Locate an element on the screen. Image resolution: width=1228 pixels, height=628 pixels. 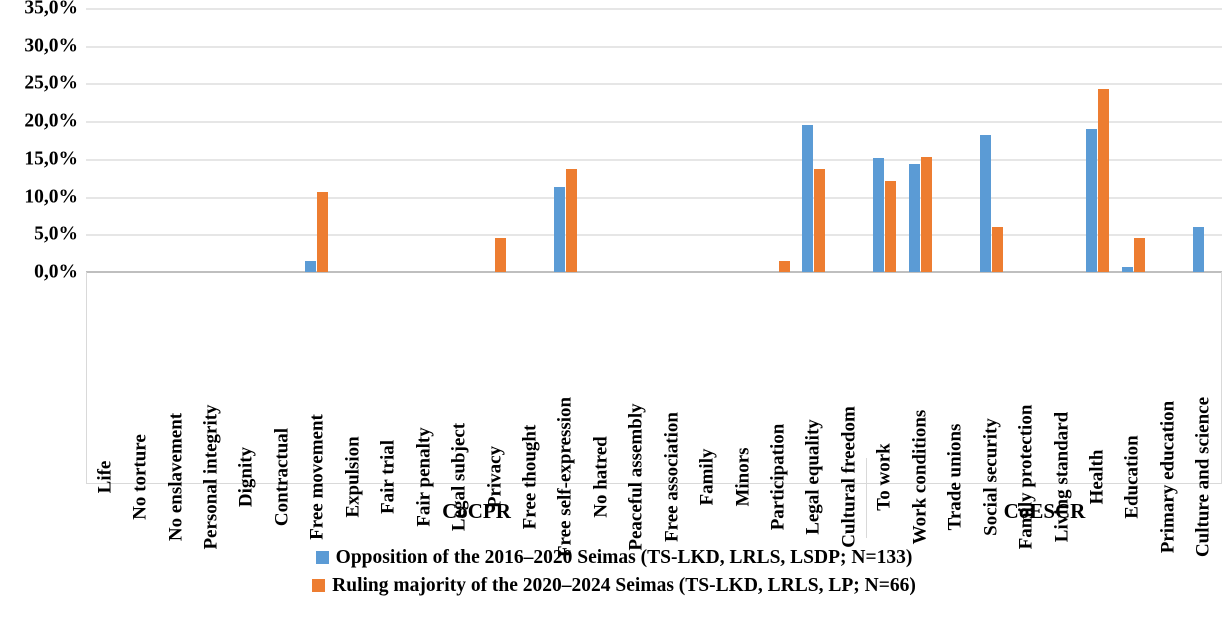
group-label-band: CoCPR CoESCR is located at coordinates (654, 498).